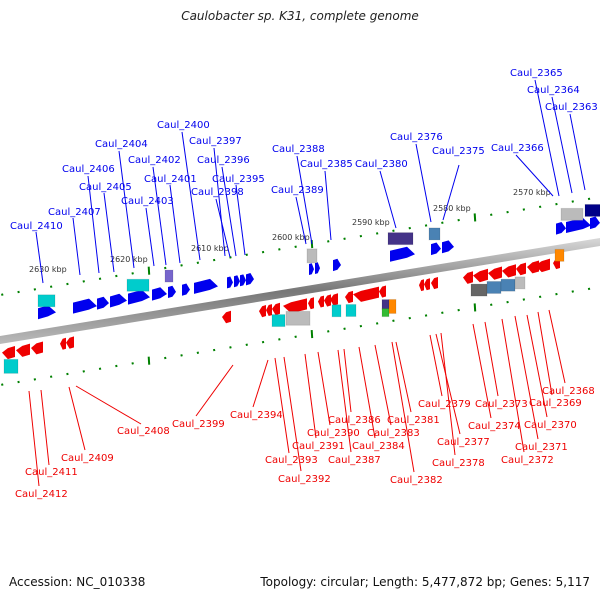 The image size is (600, 600). What do you see at coordinates (87, 458) in the screenshot?
I see `gene-label: Caul_2409` at bounding box center [87, 458].